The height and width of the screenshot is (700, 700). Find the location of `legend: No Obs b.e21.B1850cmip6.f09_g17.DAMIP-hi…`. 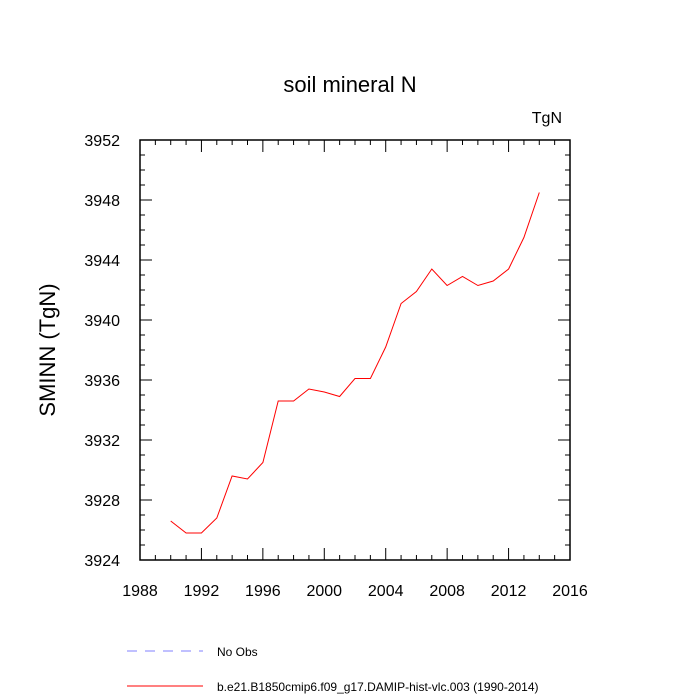

legend: No Obs b.e21.B1850cmip6.f09_g17.DAMIP-hi… is located at coordinates (333, 669).